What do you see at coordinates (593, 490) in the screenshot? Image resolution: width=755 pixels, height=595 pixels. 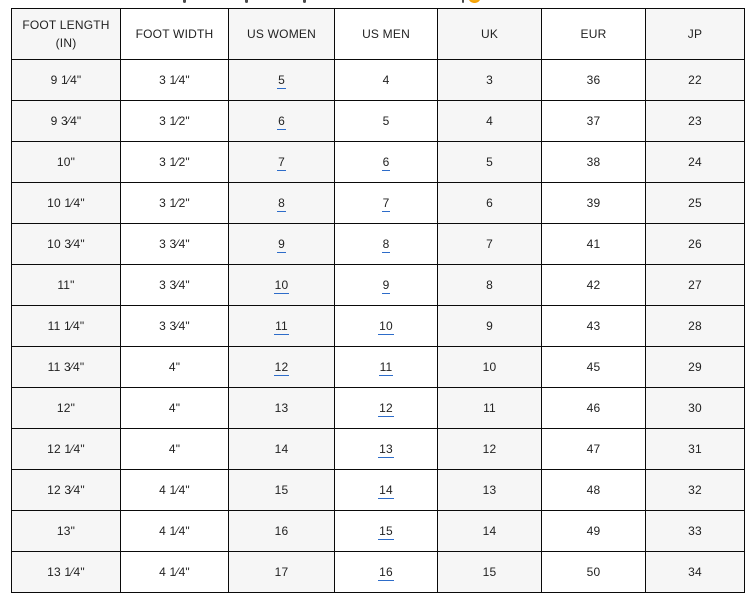 I see `size-cell: 48` at bounding box center [593, 490].